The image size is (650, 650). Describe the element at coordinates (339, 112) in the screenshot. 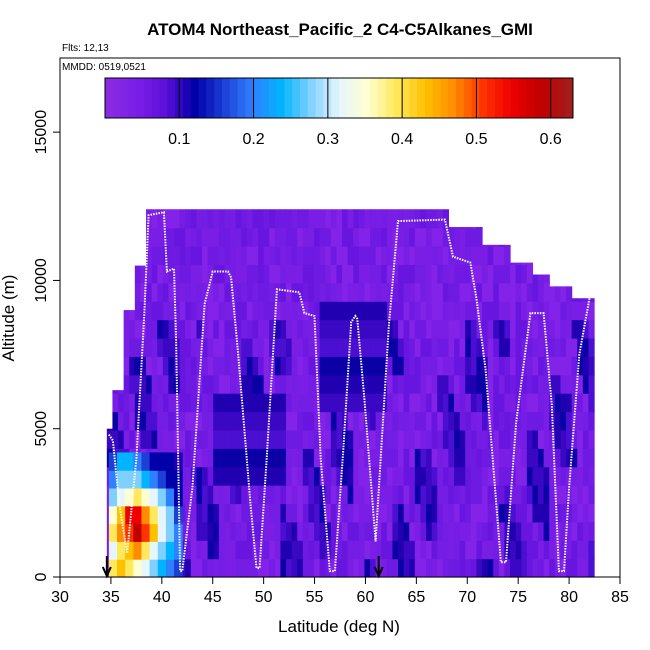

I see `colorbar: 0.1 0.2 0.3 0.4 0.5 0.6` at that location.